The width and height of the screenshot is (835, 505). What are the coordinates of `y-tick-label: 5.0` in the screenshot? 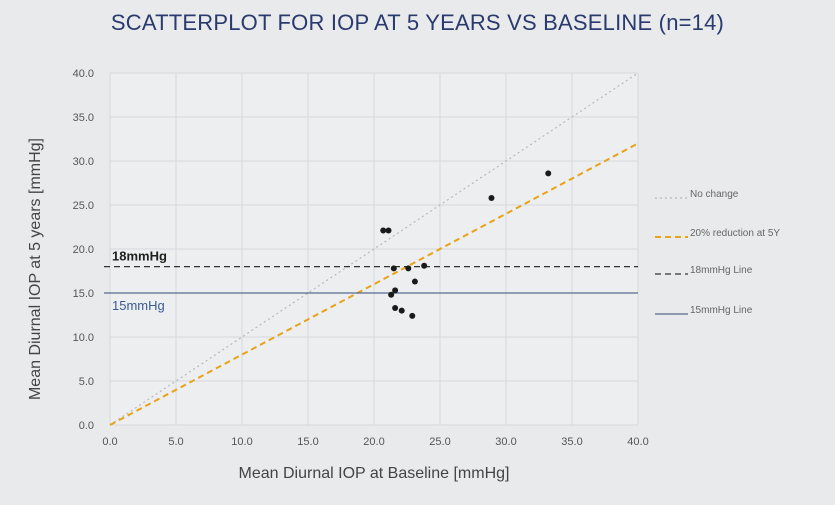 It's located at (86, 382).